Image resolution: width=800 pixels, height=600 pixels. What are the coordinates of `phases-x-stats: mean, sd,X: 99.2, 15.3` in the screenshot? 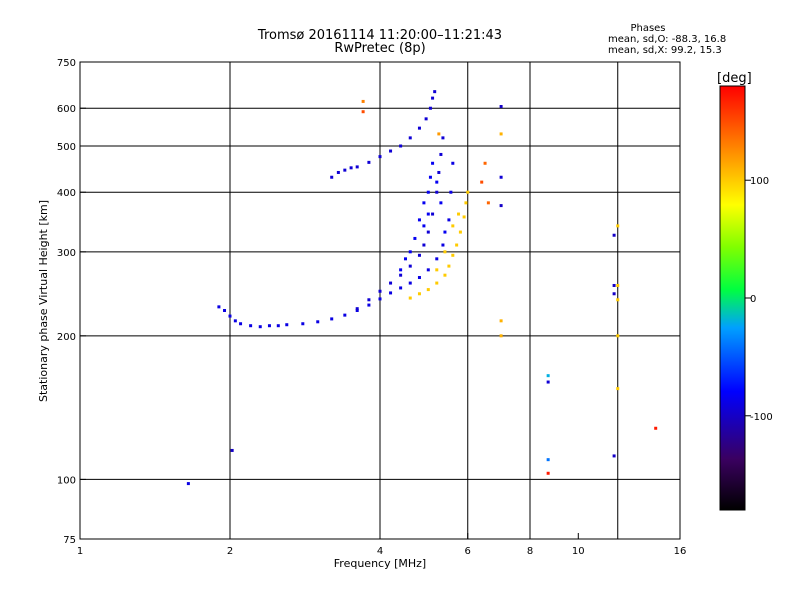 It's located at (665, 50).